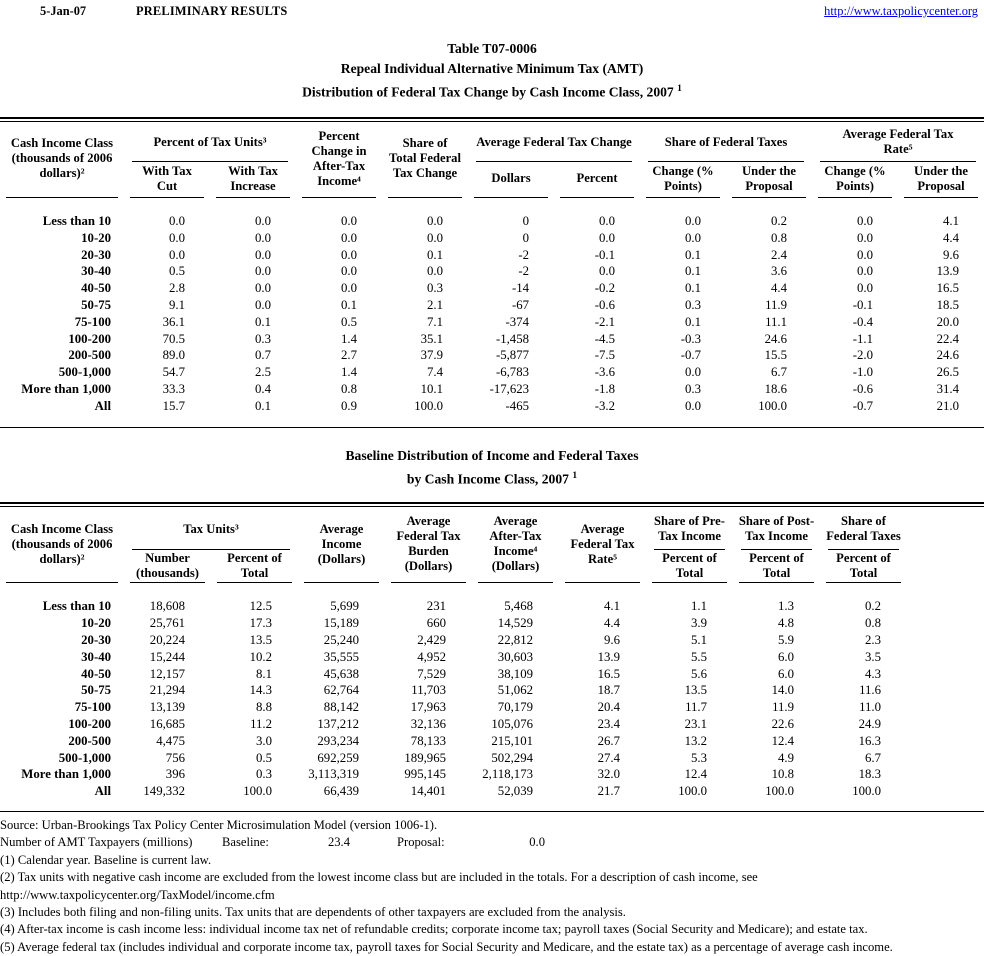 The height and width of the screenshot is (956, 984). What do you see at coordinates (96, 842) in the screenshot?
I see `amt-taxpayers-label: Number of AMT Taxpayers (millions)` at bounding box center [96, 842].